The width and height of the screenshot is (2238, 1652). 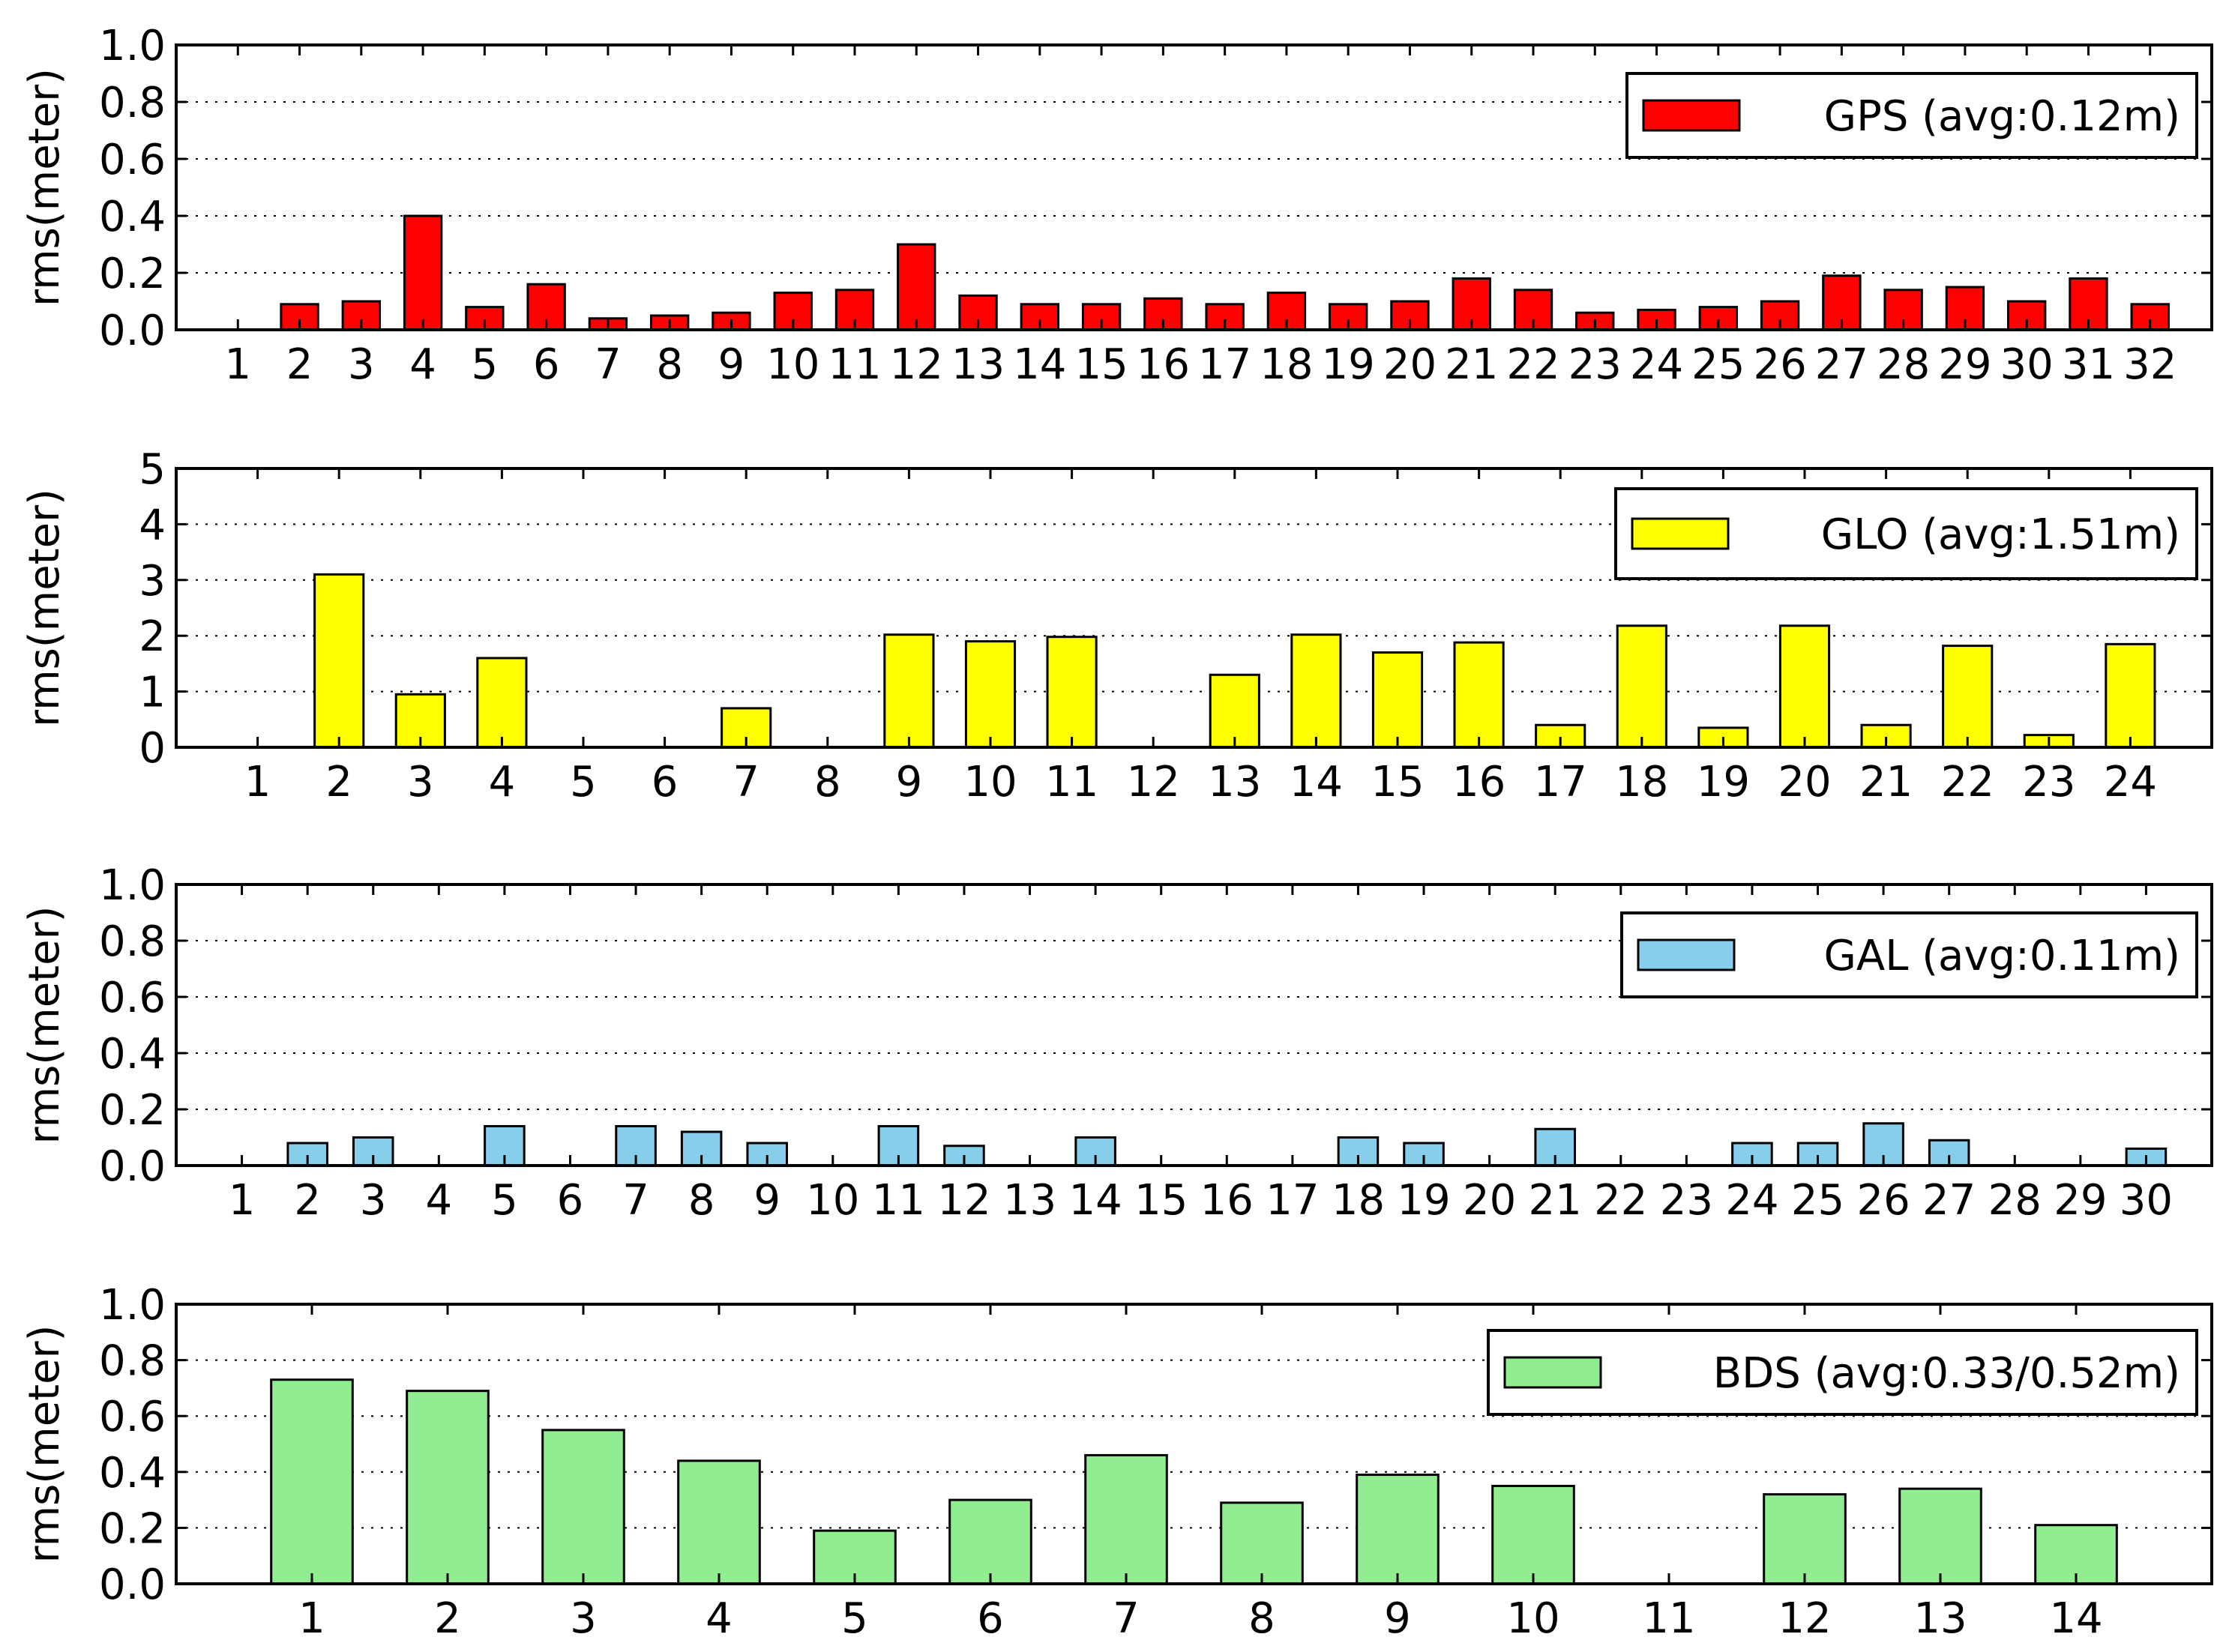 I want to click on legend-label: GPS (avg:0.12m), so click(x=2002, y=116).